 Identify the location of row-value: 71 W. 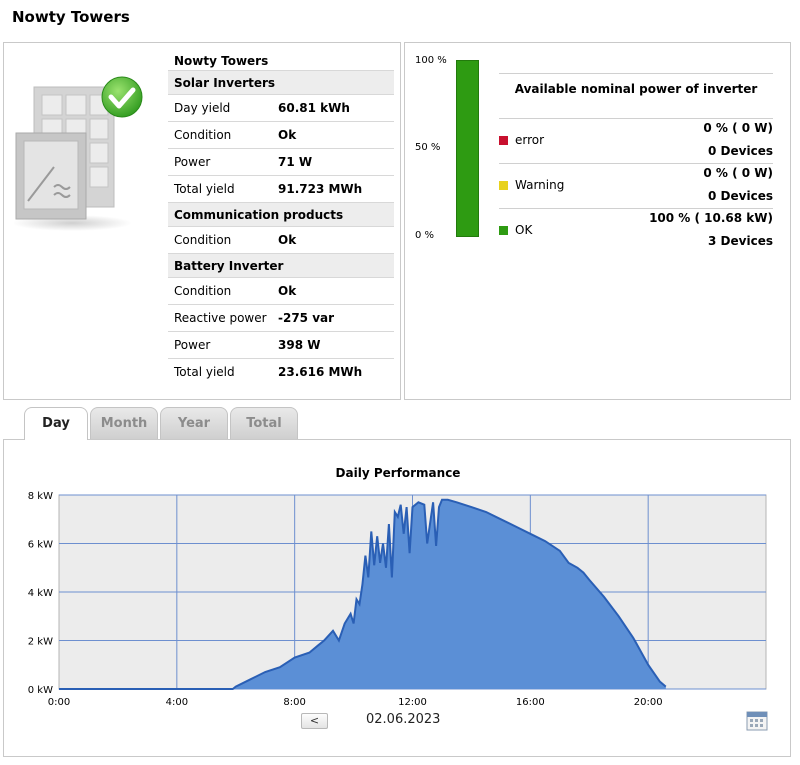
(295, 162).